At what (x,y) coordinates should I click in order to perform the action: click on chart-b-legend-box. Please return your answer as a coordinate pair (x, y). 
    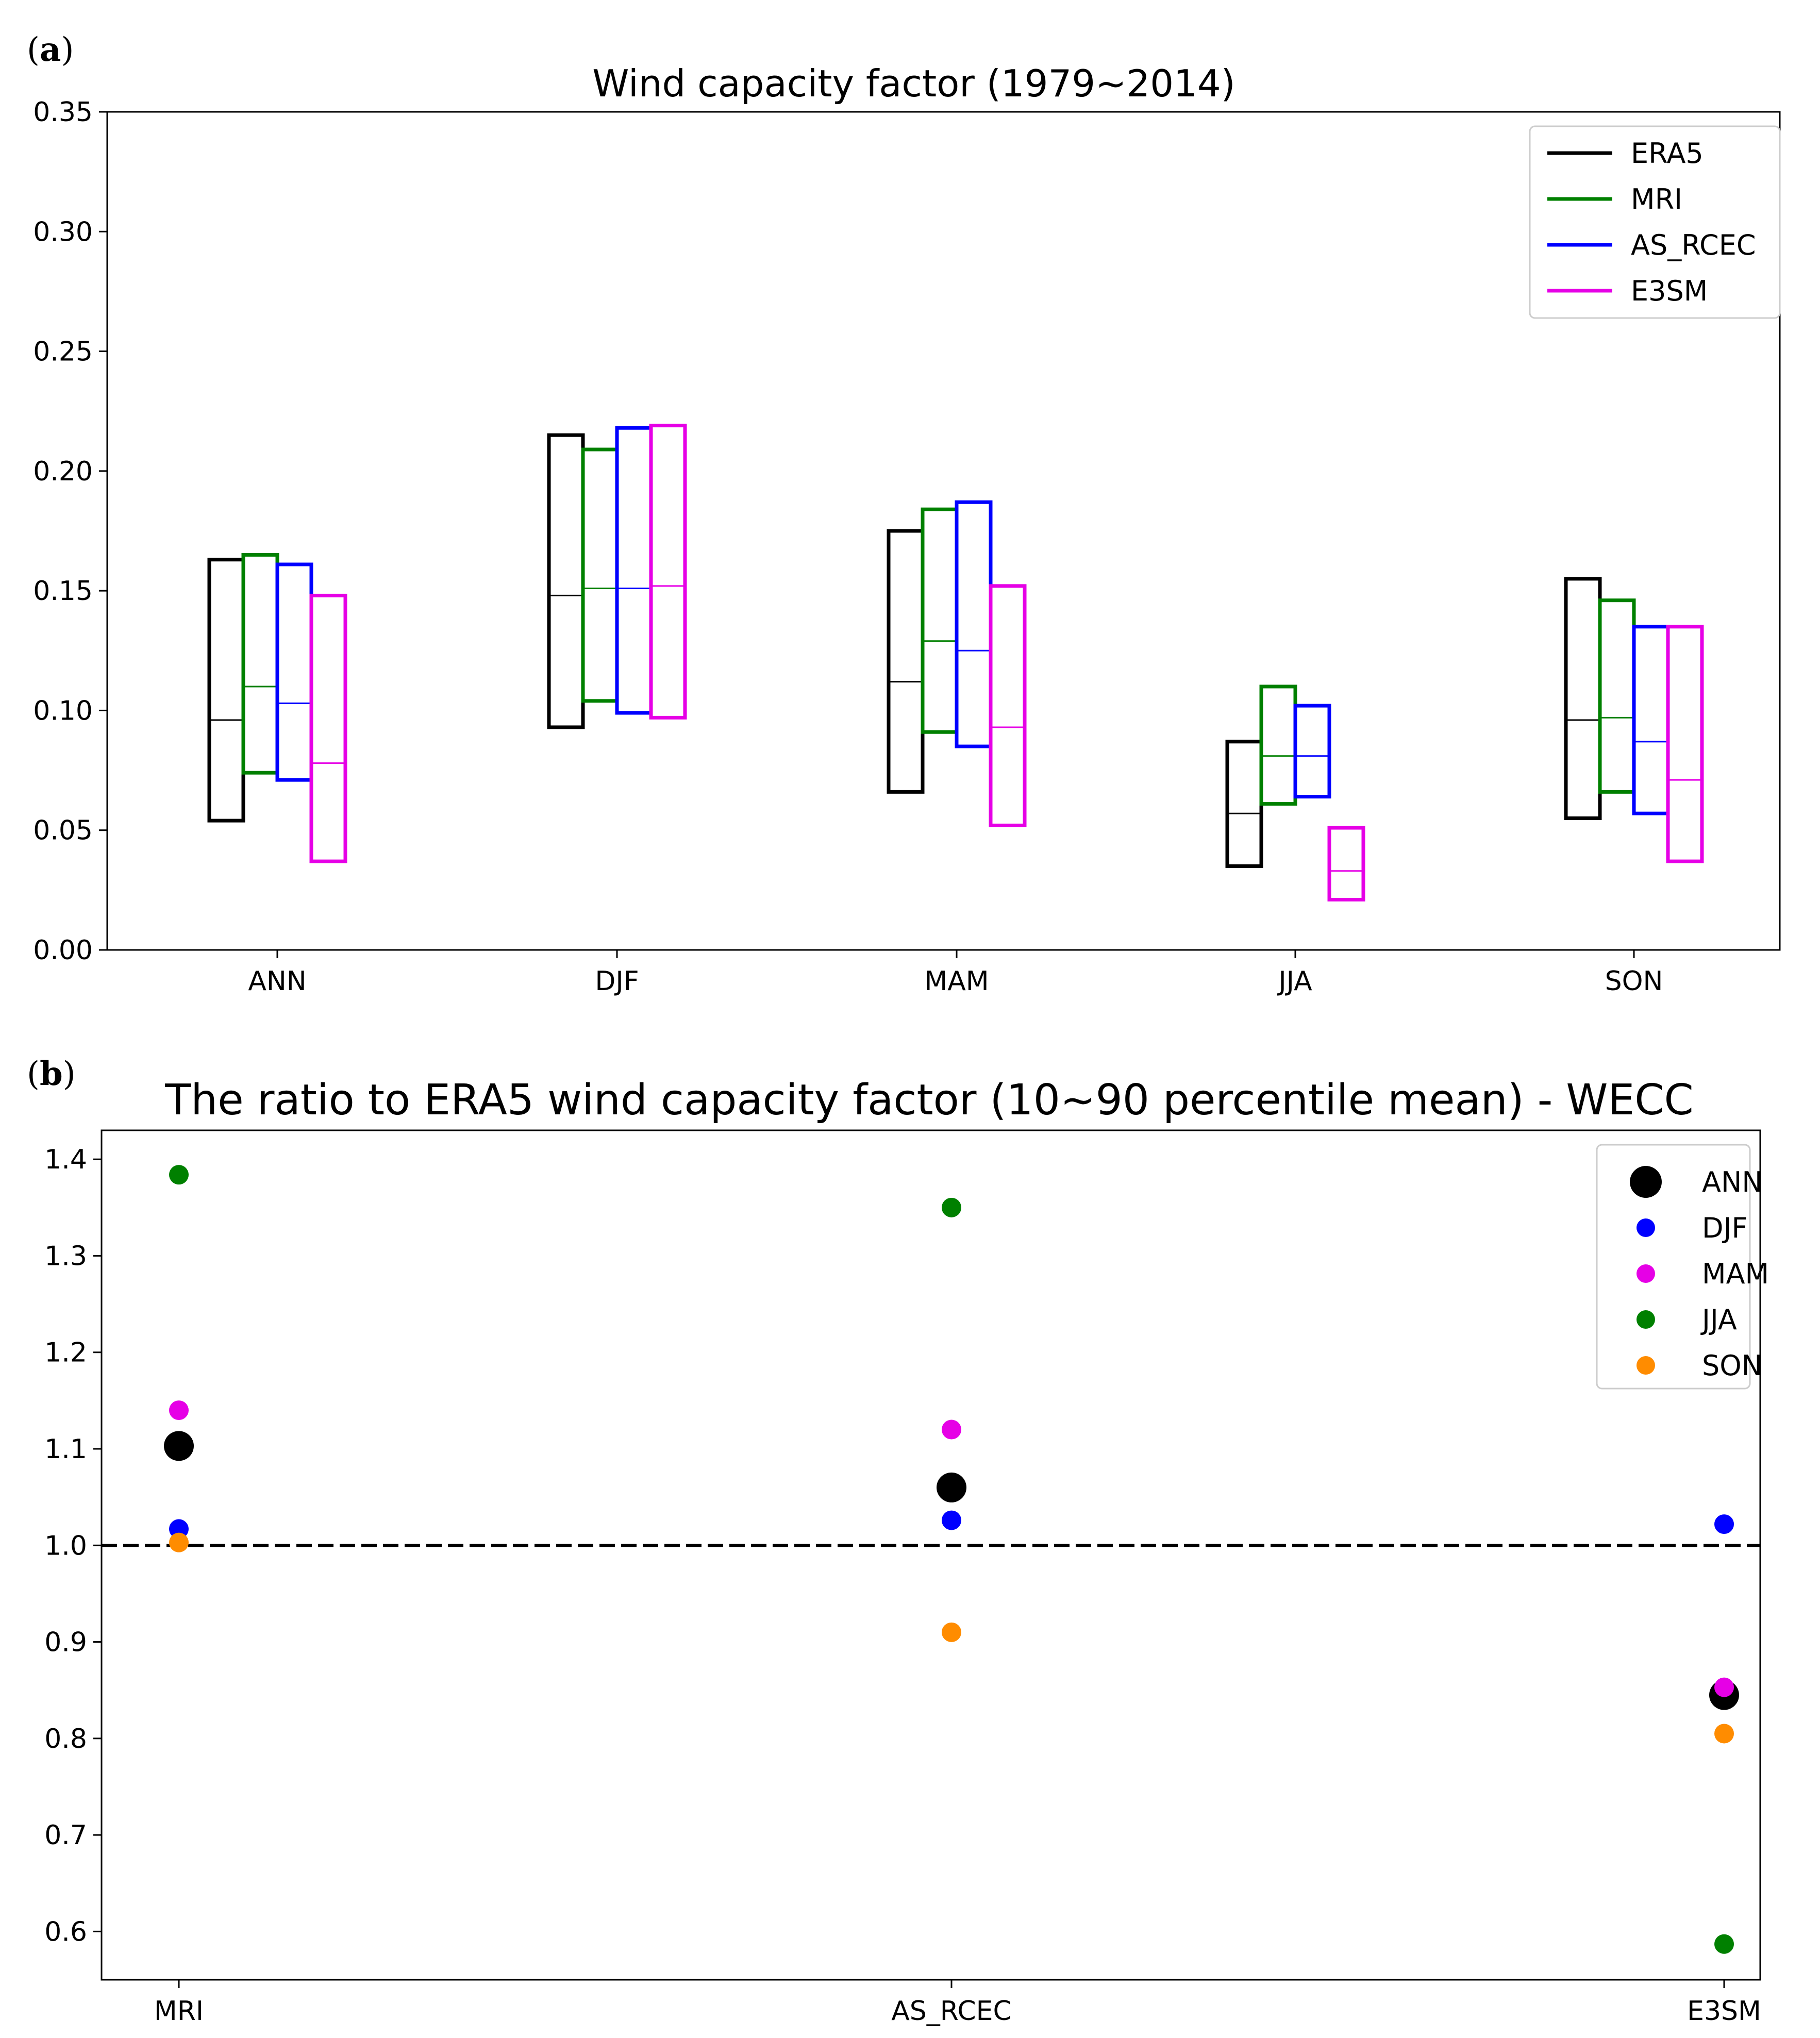
    Looking at the image, I should click on (1673, 1267).